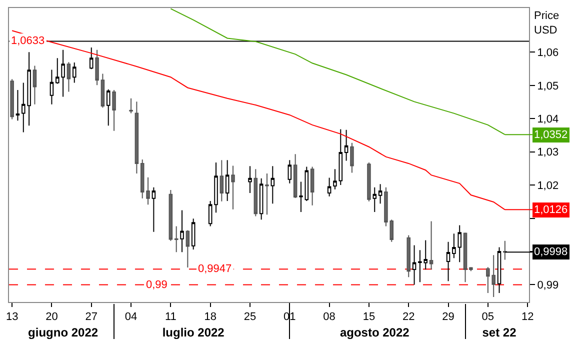 Image resolution: width=577 pixels, height=343 pixels. I want to click on x-tick-label: 04, so click(131, 317).